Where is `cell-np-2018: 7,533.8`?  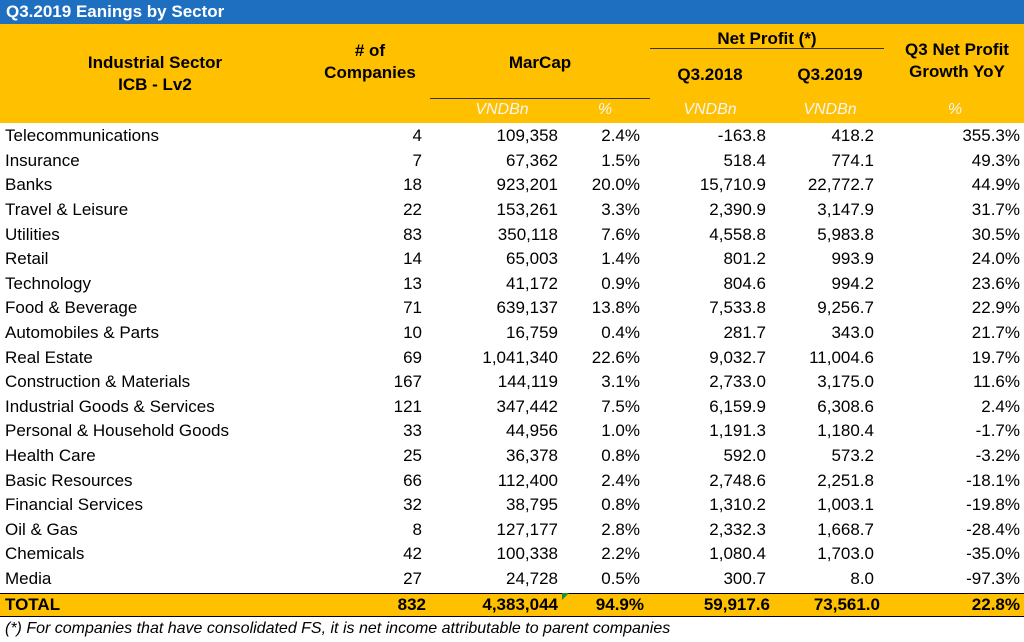 cell-np-2018: 7,533.8 is located at coordinates (737, 308).